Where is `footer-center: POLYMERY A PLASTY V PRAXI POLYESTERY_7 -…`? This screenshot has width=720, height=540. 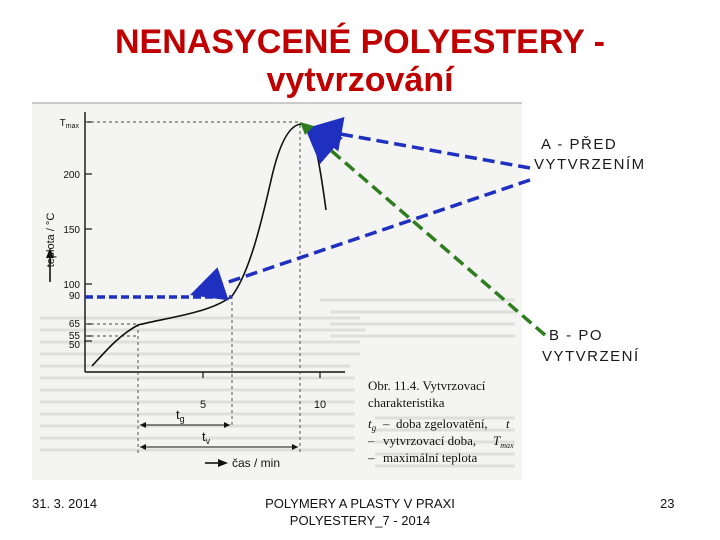
footer-center: POLYMERY A PLASTY V PRAXI POLYESTERY_7 -… is located at coordinates (360, 512).